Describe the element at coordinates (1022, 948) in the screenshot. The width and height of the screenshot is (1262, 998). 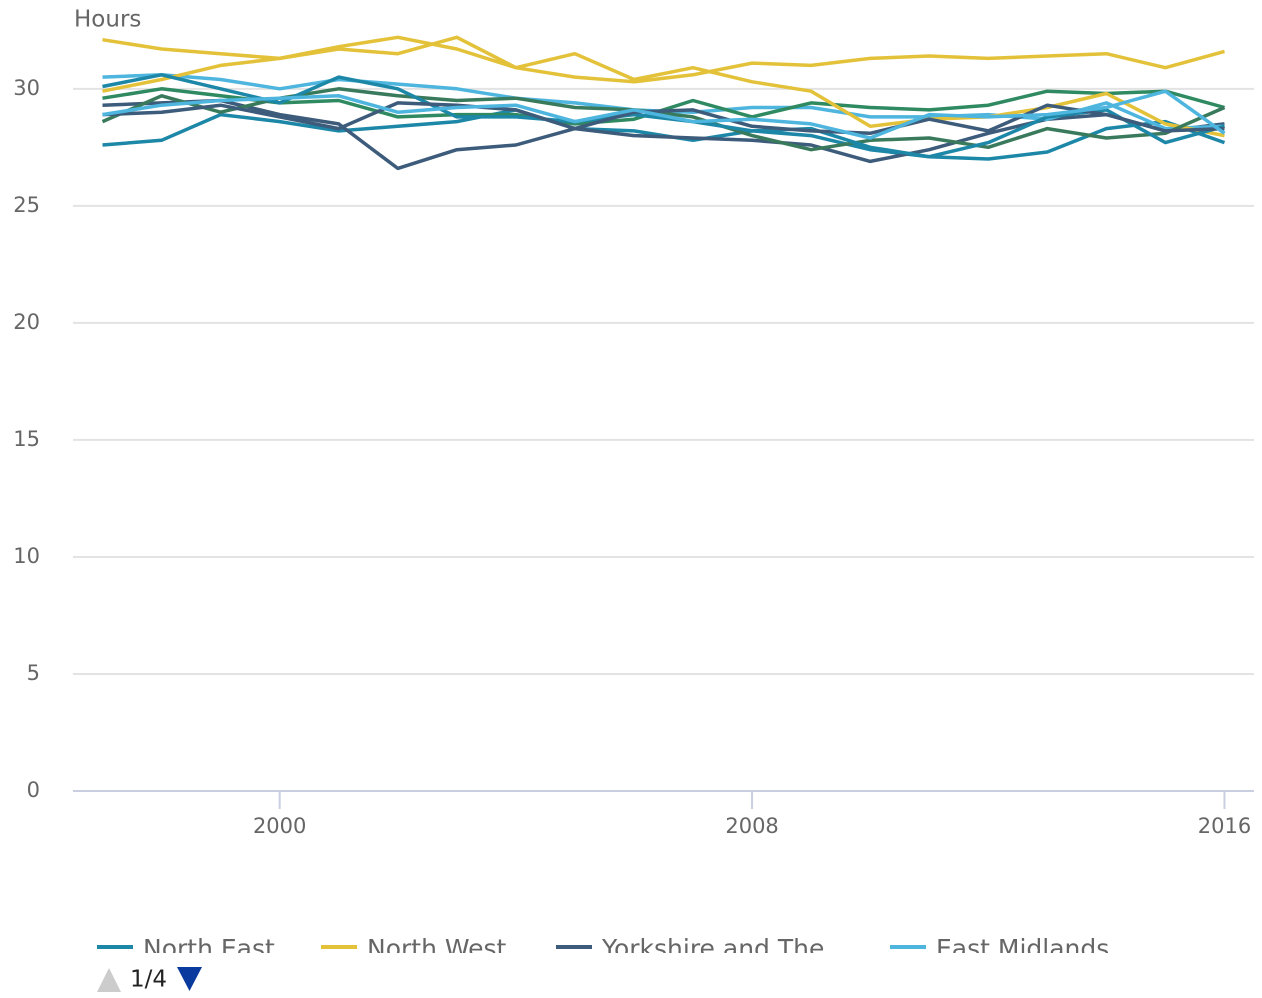
I see `legend-label: East Midlands` at that location.